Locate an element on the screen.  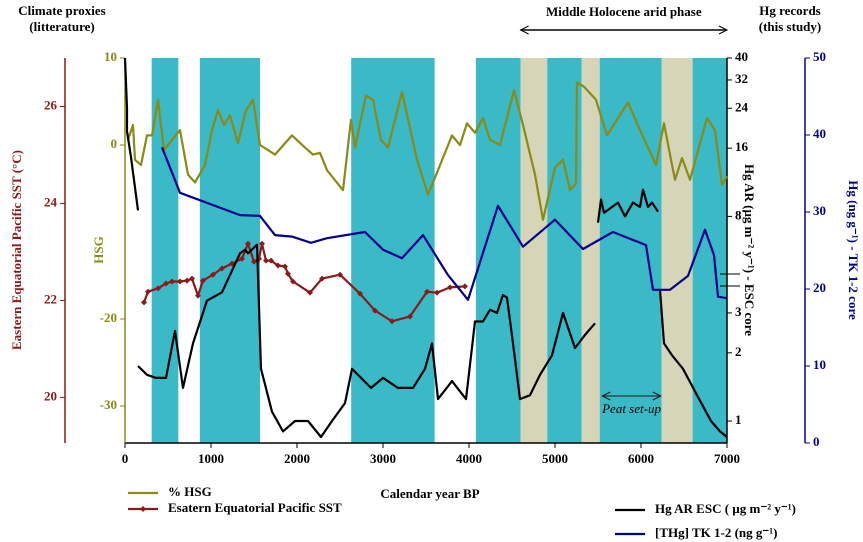
x-tick-label: 5000 is located at coordinates (555, 458).